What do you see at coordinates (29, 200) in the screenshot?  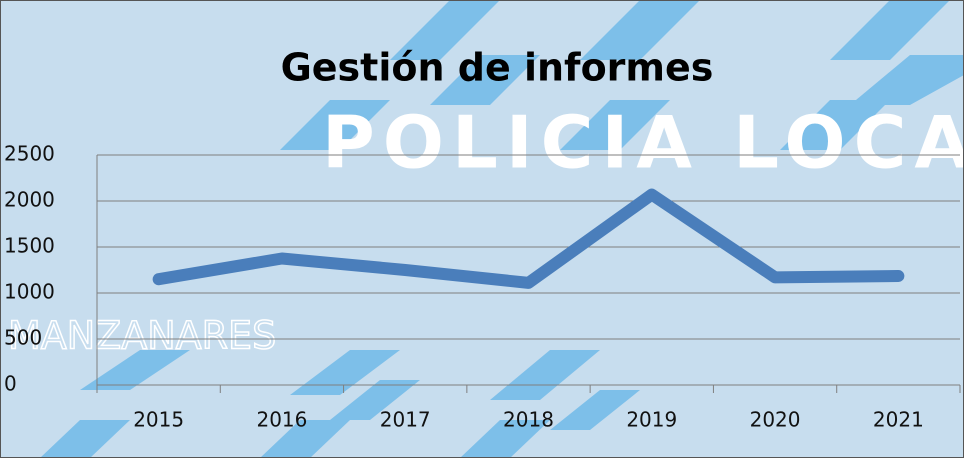 I see `y-tick-label: 2000` at bounding box center [29, 200].